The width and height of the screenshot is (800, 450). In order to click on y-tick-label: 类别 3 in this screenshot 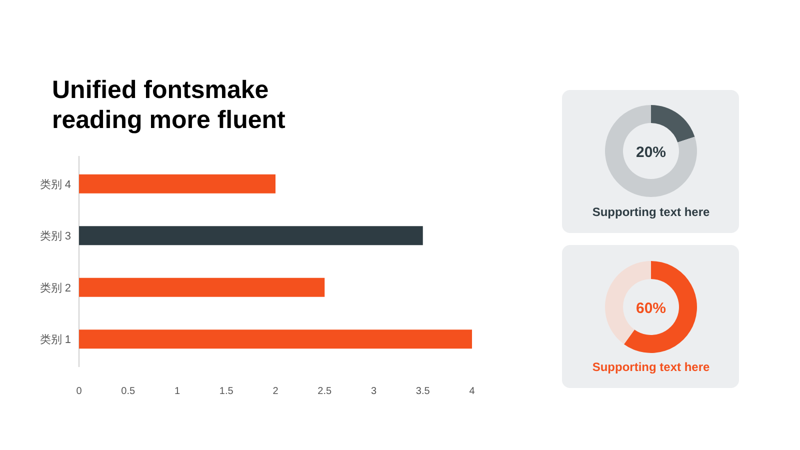, I will do `click(55, 236)`.